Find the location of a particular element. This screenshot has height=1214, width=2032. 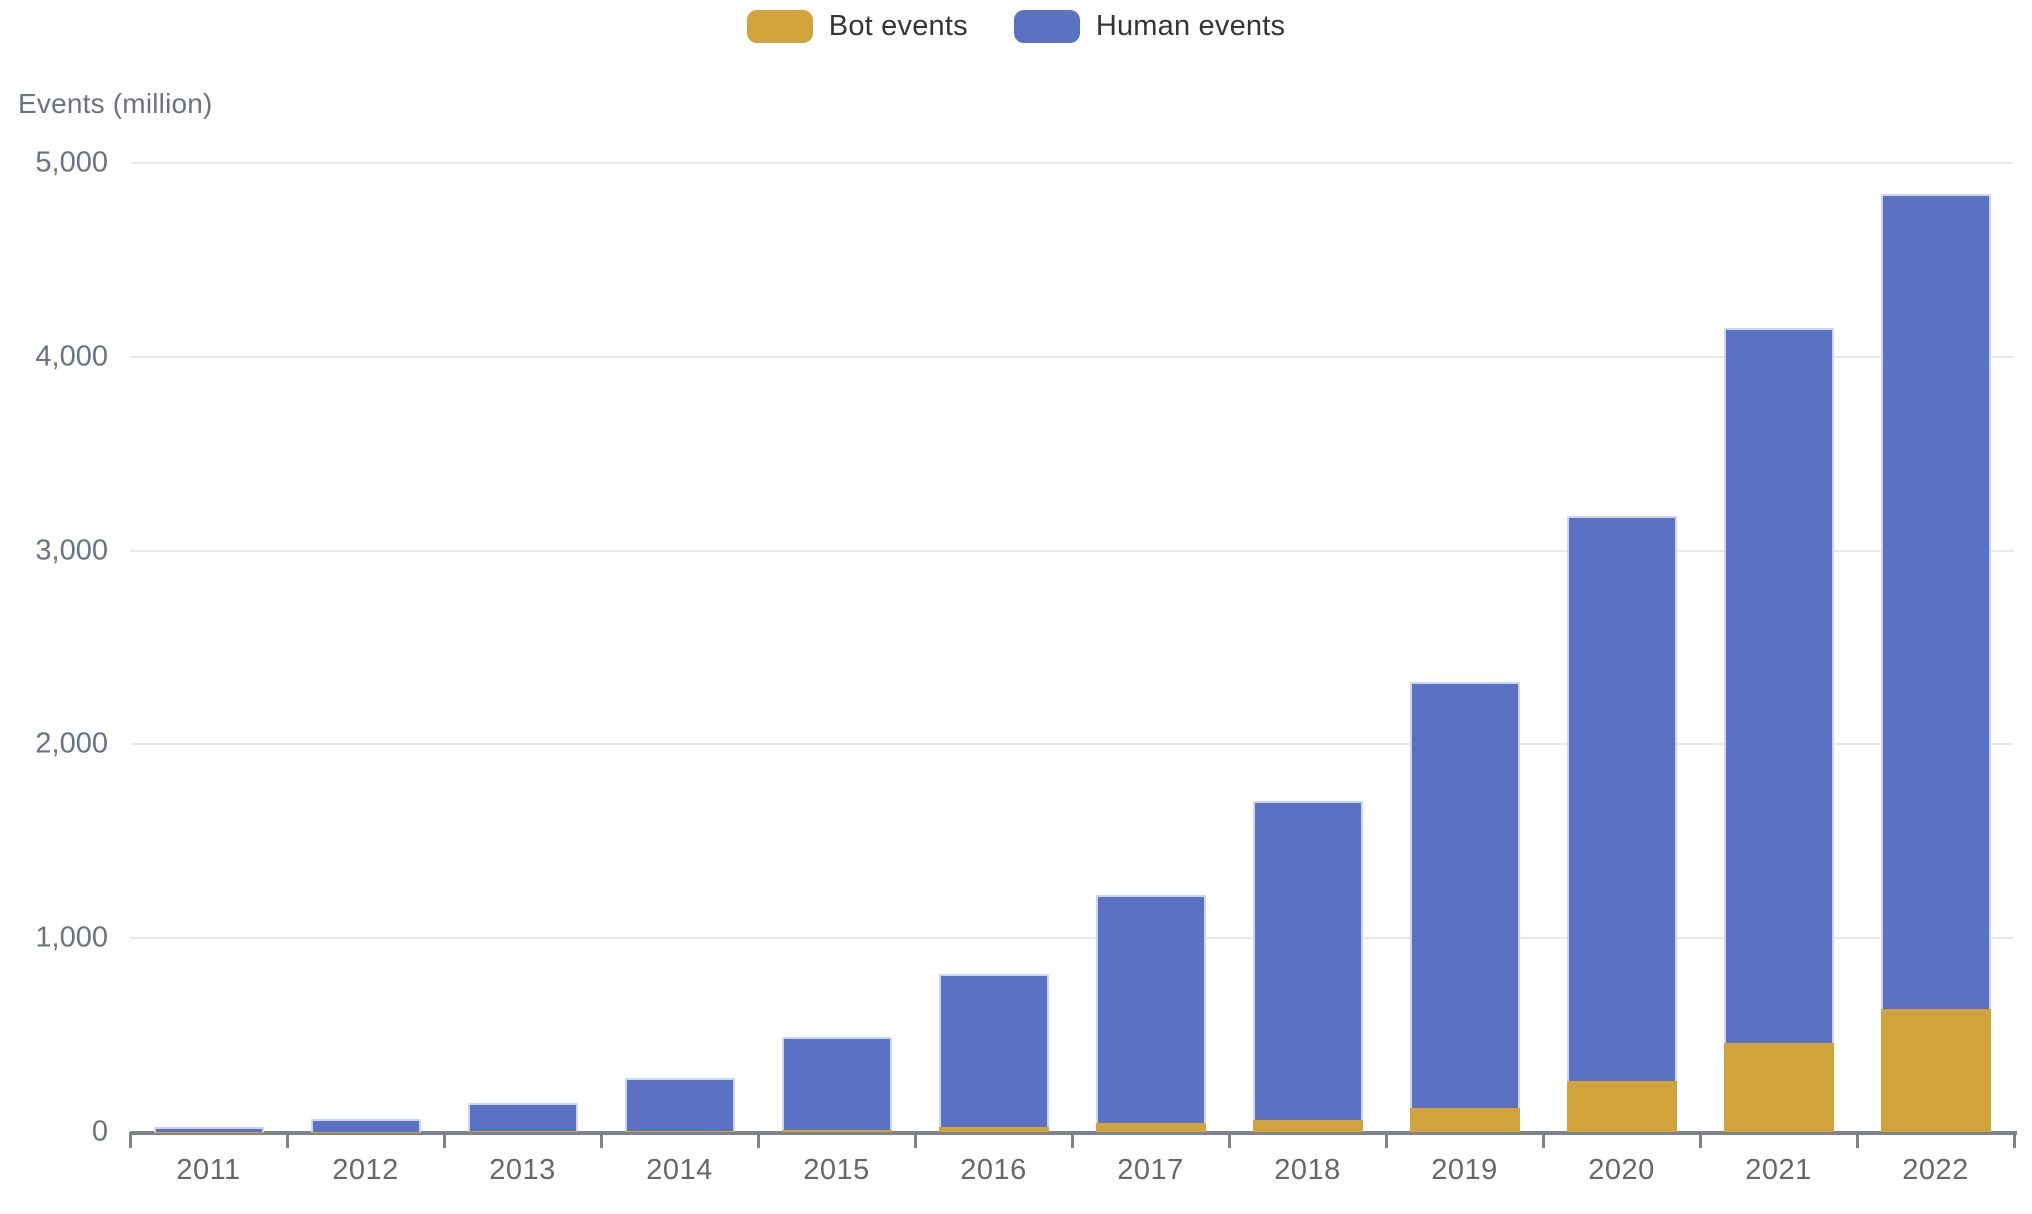

human-events-segment-2013 is located at coordinates (522, 1117).